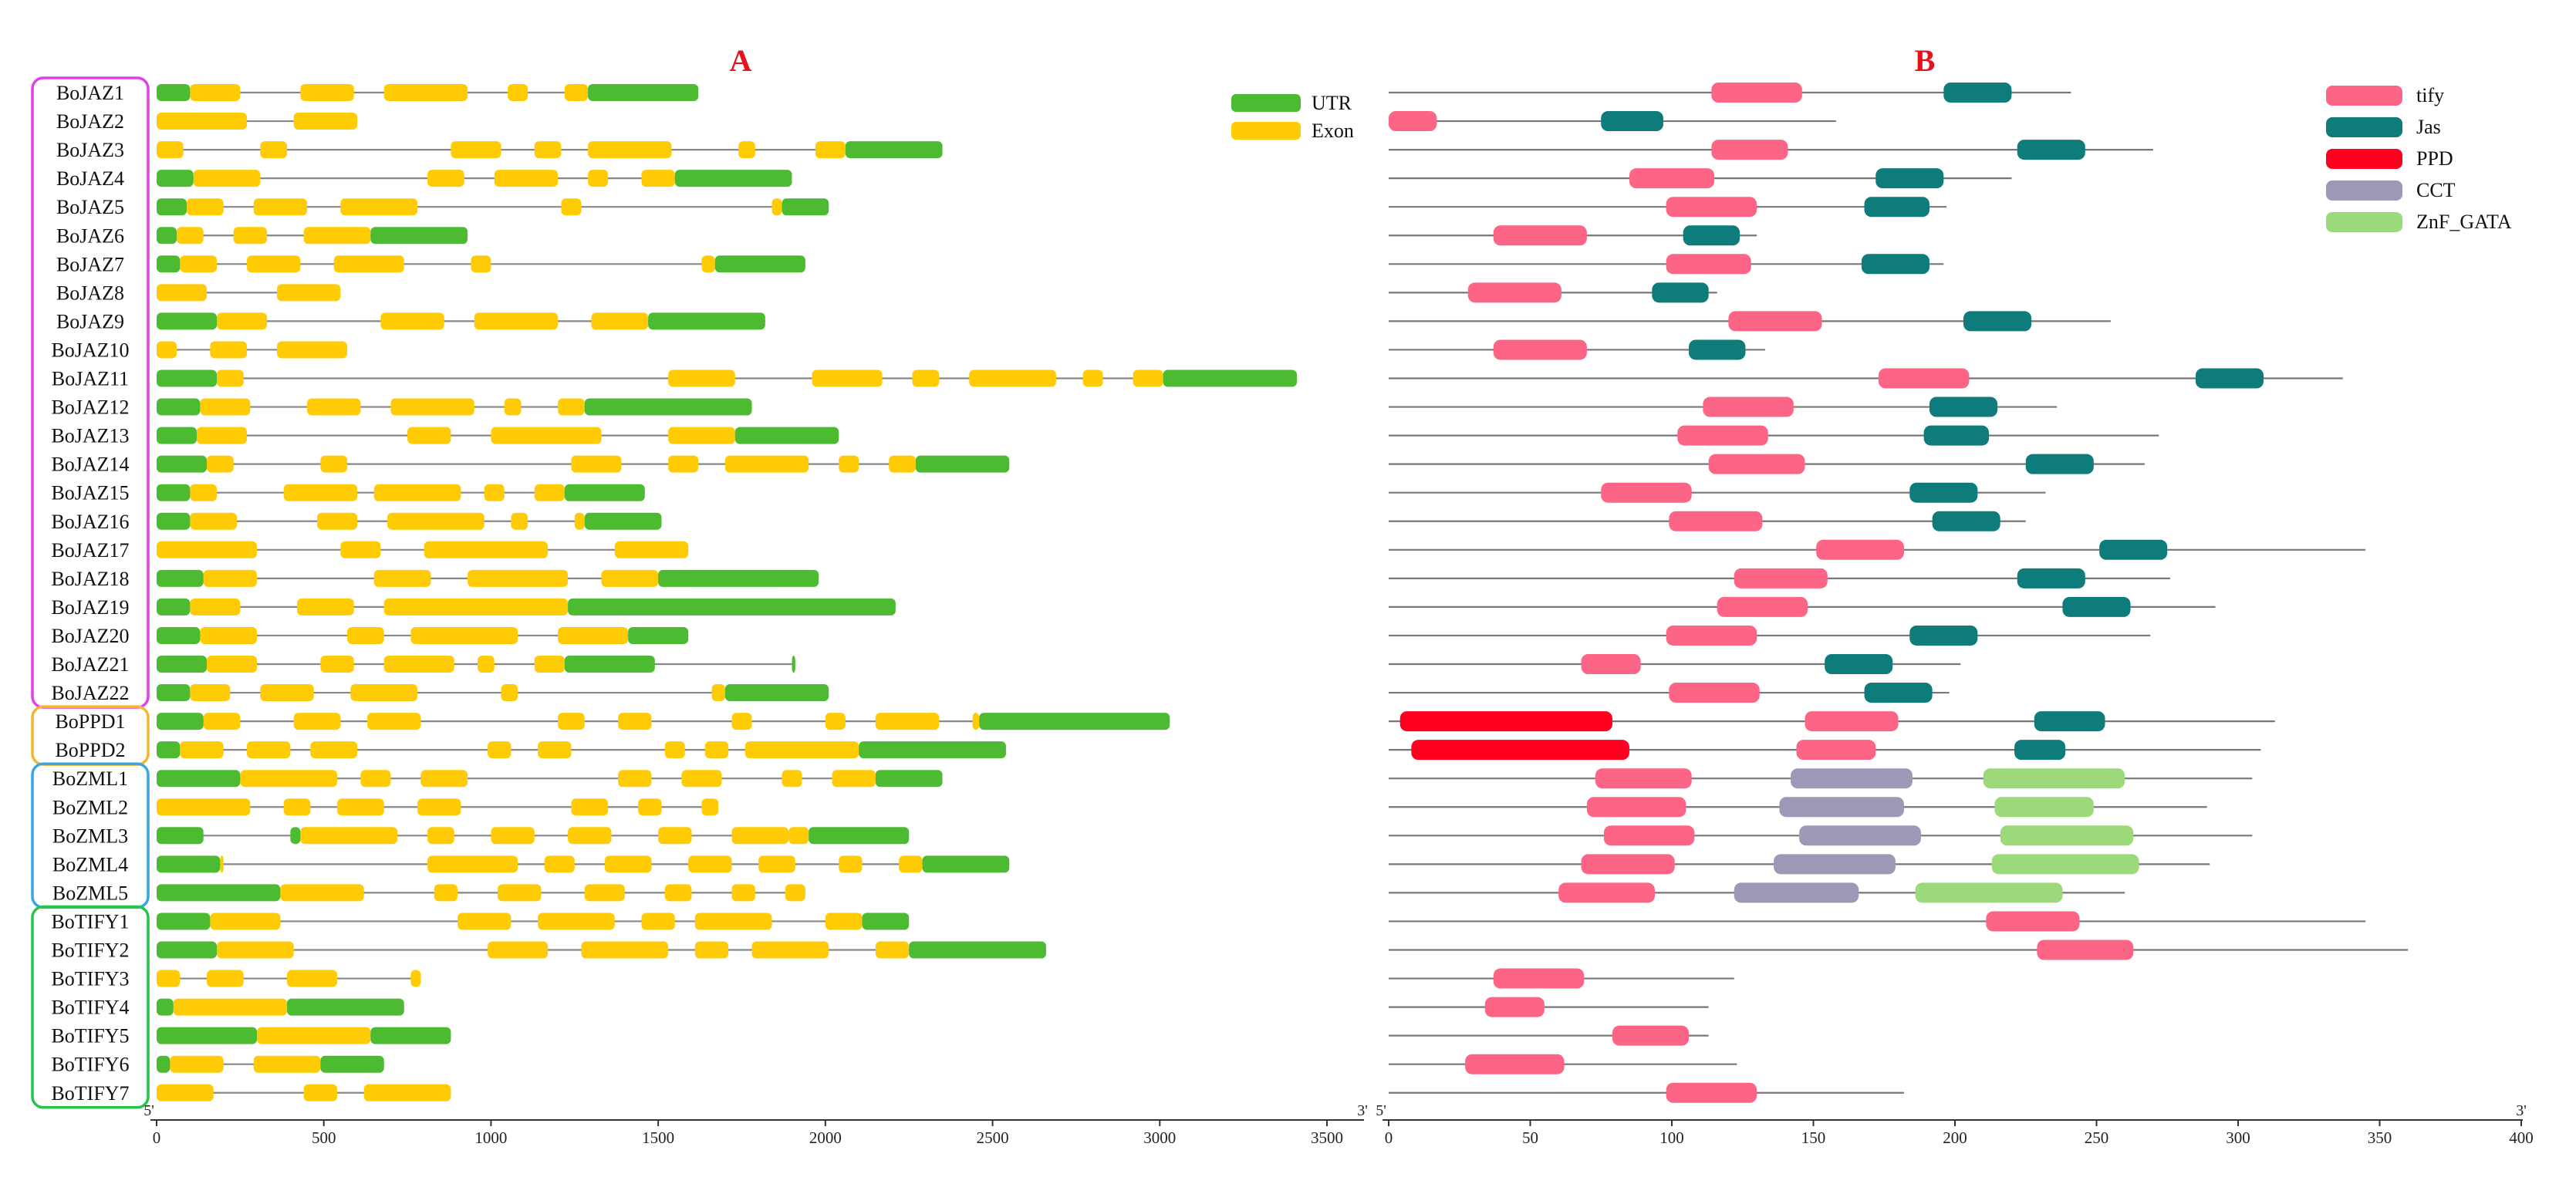 This screenshot has height=1184, width=2576. What do you see at coordinates (90, 1008) in the screenshot?
I see `gene-label: BoTIFY4` at bounding box center [90, 1008].